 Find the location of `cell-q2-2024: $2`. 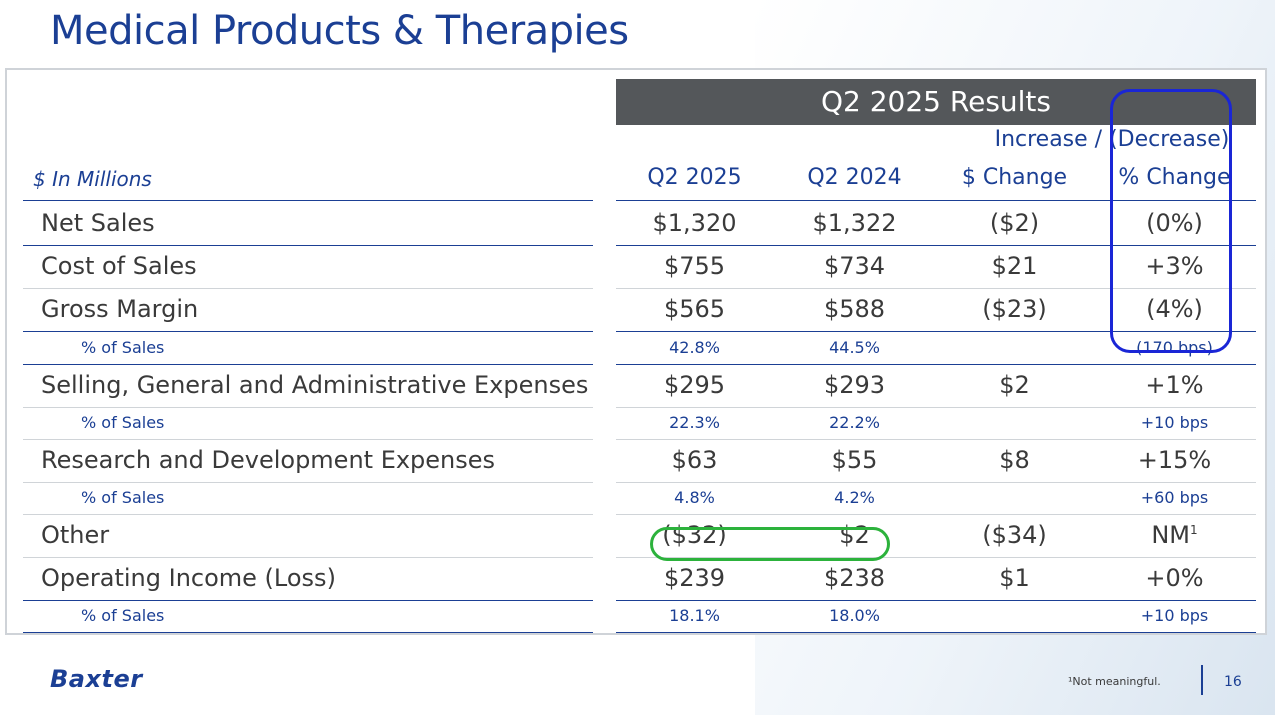

cell-q2-2024: $2 is located at coordinates (854, 534).